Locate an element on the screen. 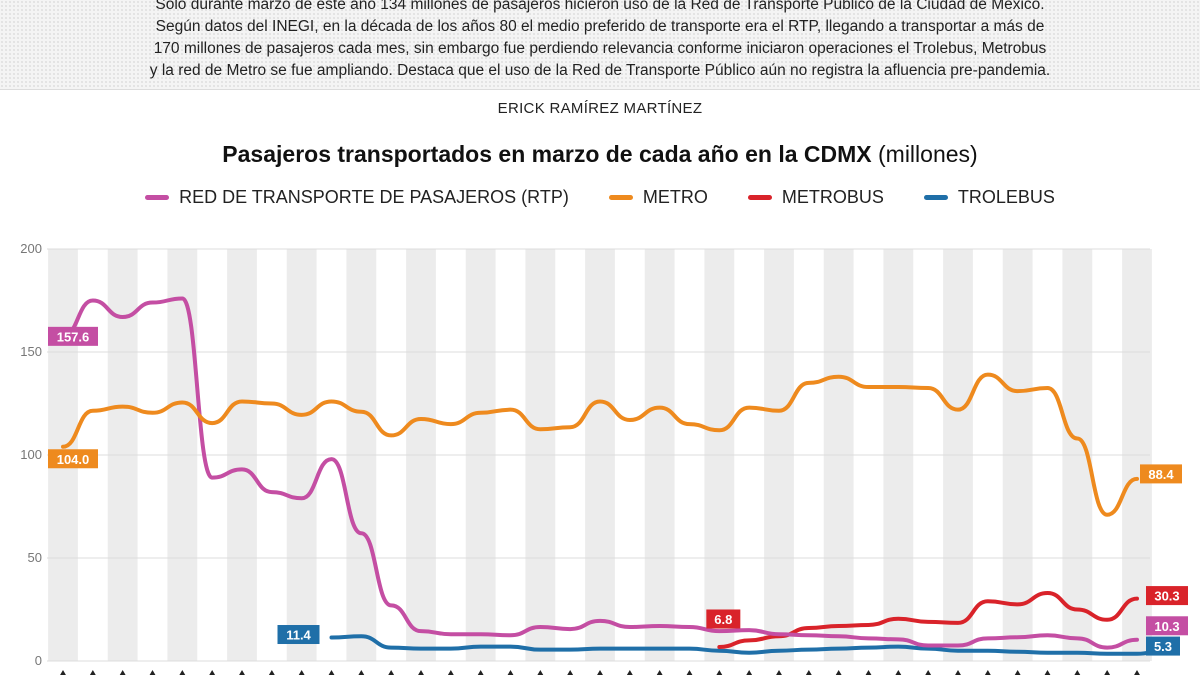 This screenshot has width=1200, height=675. value-label-metrobus-start: 6.8 is located at coordinates (723, 619).